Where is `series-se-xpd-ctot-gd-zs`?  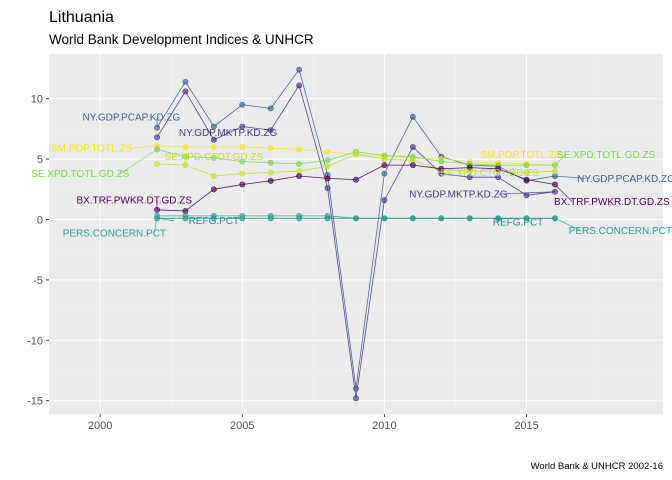
series-se-xpd-ctot-gd-zs is located at coordinates (356, 165).